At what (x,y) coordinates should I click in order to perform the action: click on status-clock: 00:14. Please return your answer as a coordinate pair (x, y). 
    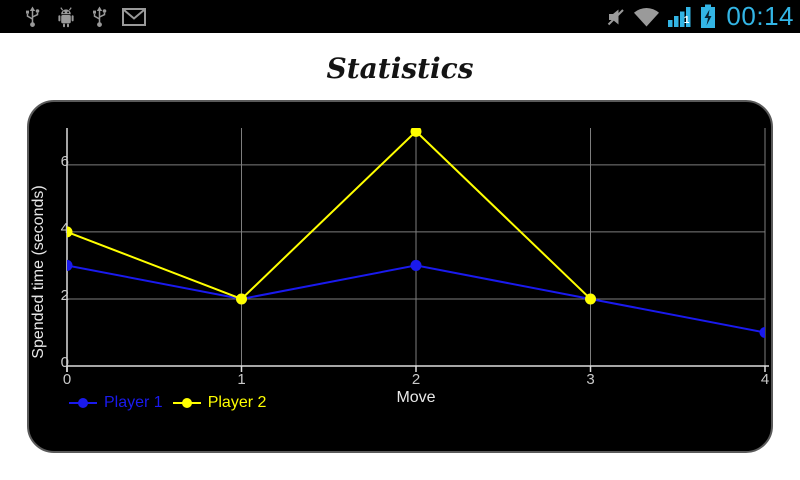
    Looking at the image, I should click on (760, 16).